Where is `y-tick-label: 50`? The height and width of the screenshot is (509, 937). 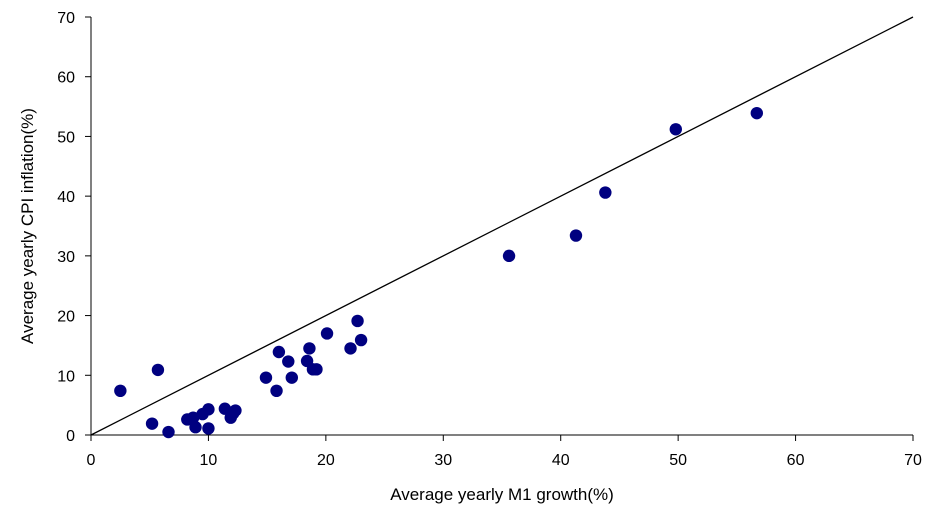
y-tick-label: 50 is located at coordinates (66, 137).